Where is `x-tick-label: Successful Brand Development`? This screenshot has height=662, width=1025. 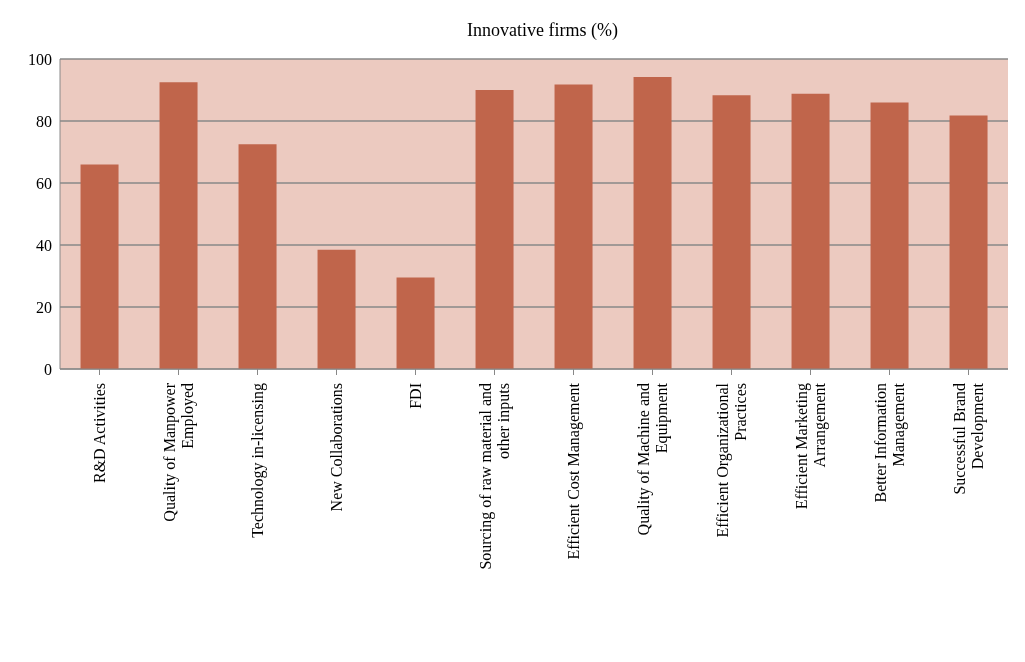 x-tick-label: Successful Brand Development is located at coordinates (968, 438).